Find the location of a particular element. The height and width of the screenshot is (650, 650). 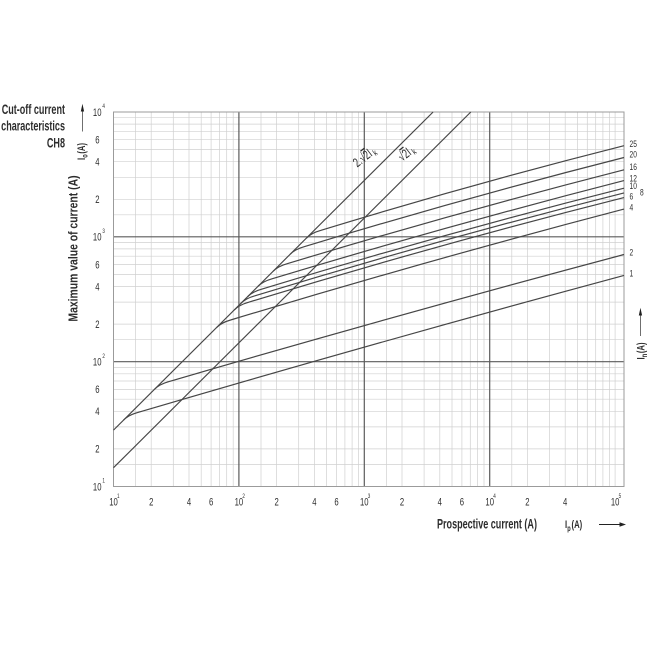

svg-text: 12 is located at coordinates (634, 178).